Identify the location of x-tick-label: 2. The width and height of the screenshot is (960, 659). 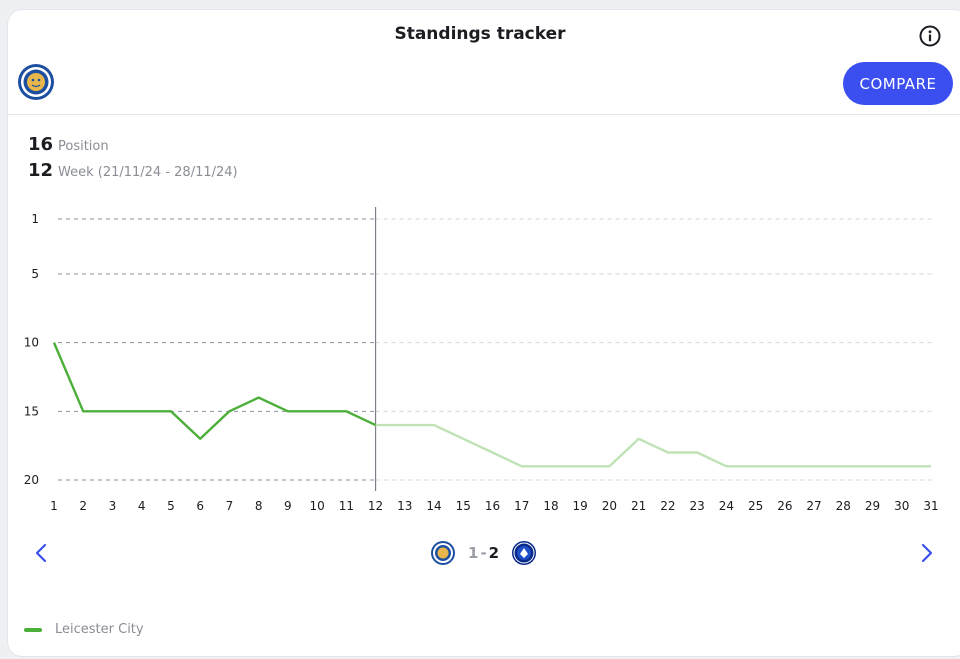
(83, 506).